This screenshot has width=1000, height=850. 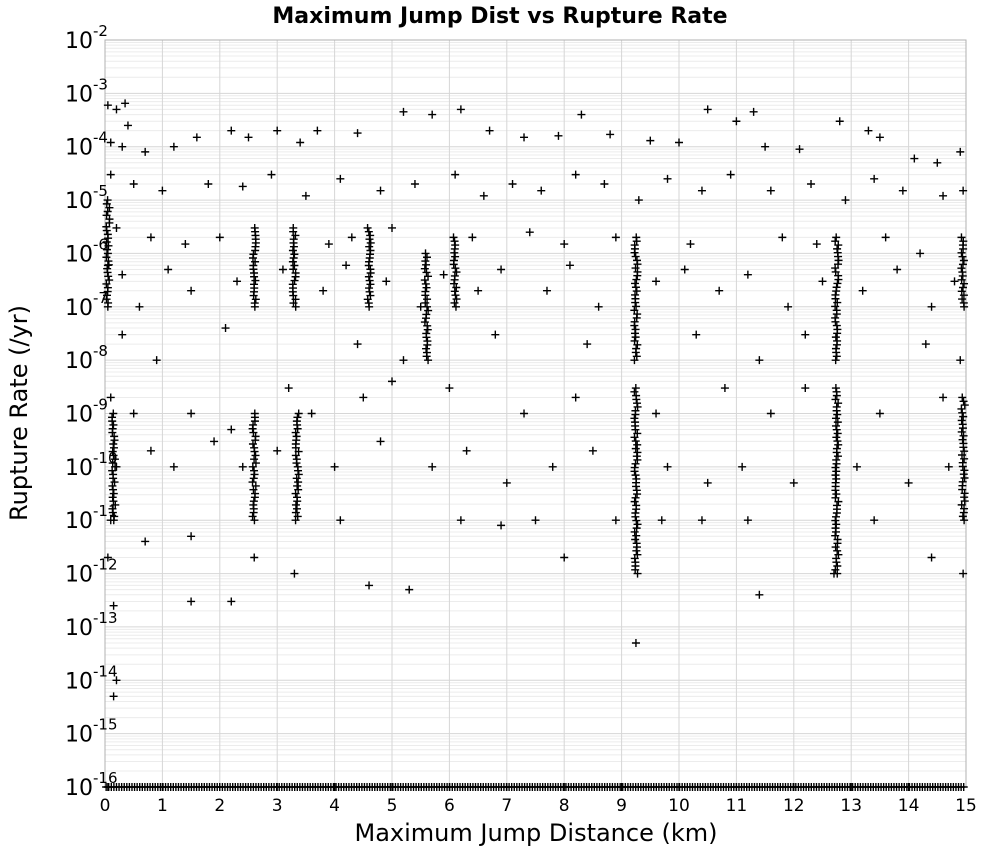 I want to click on y-tick-label: 10-13, so click(x=91, y=625).